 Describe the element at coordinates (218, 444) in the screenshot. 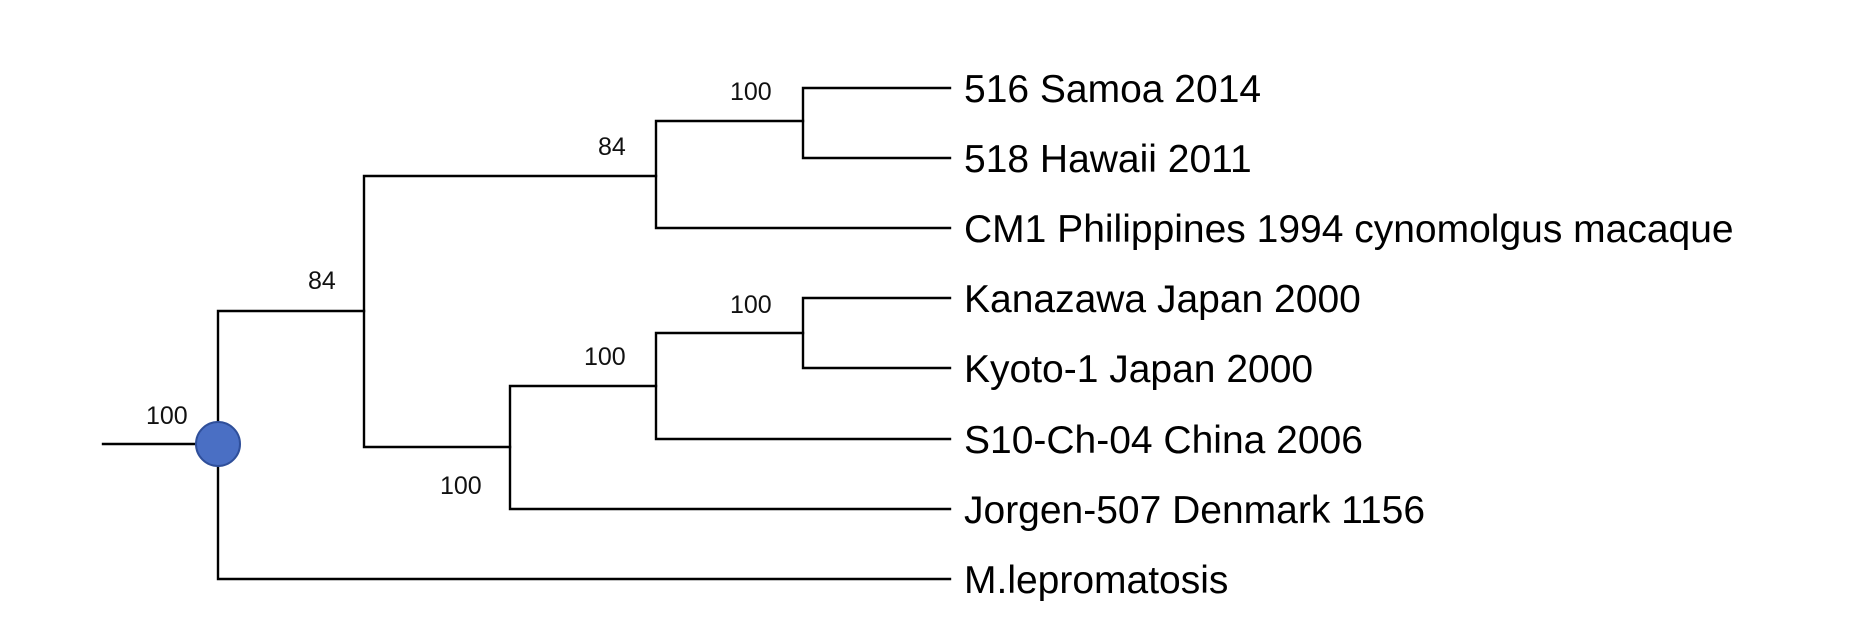

I see `root-node-marker` at that location.